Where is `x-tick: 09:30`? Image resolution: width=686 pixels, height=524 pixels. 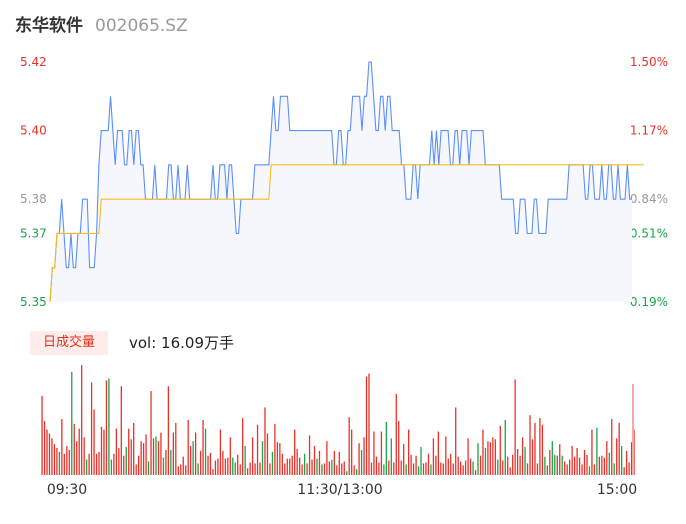
x-tick: 09:30 is located at coordinates (67, 490).